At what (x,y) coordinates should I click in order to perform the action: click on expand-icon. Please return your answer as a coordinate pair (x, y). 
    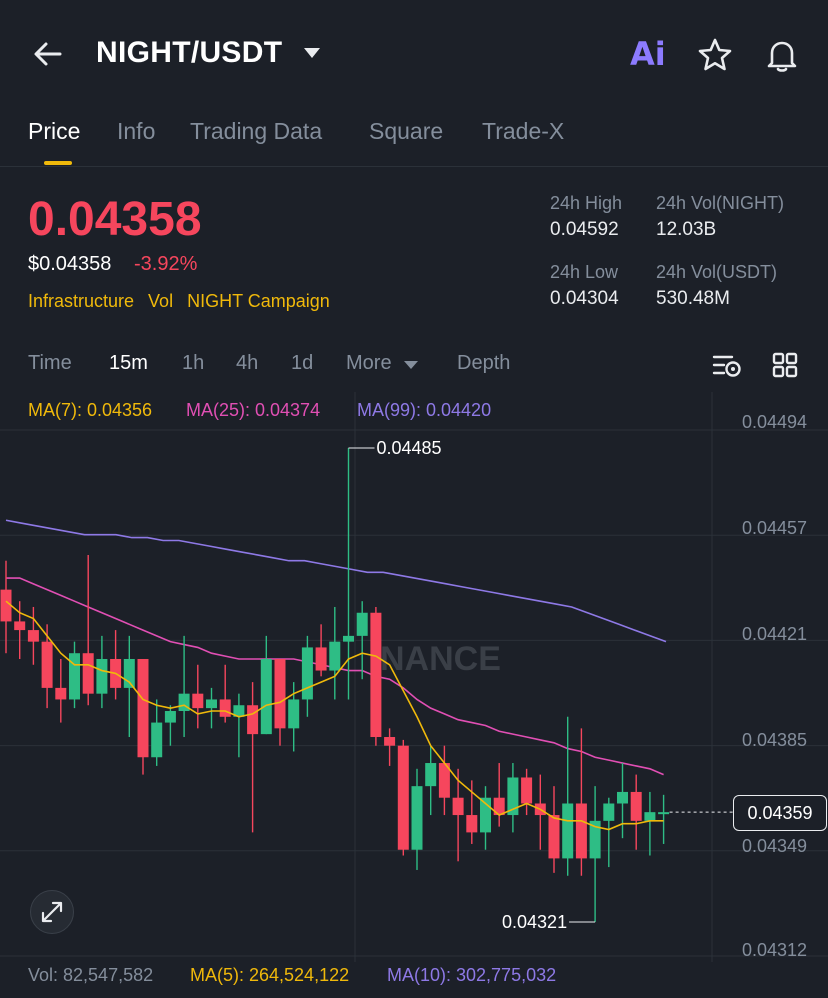
    Looking at the image, I should click on (52, 912).